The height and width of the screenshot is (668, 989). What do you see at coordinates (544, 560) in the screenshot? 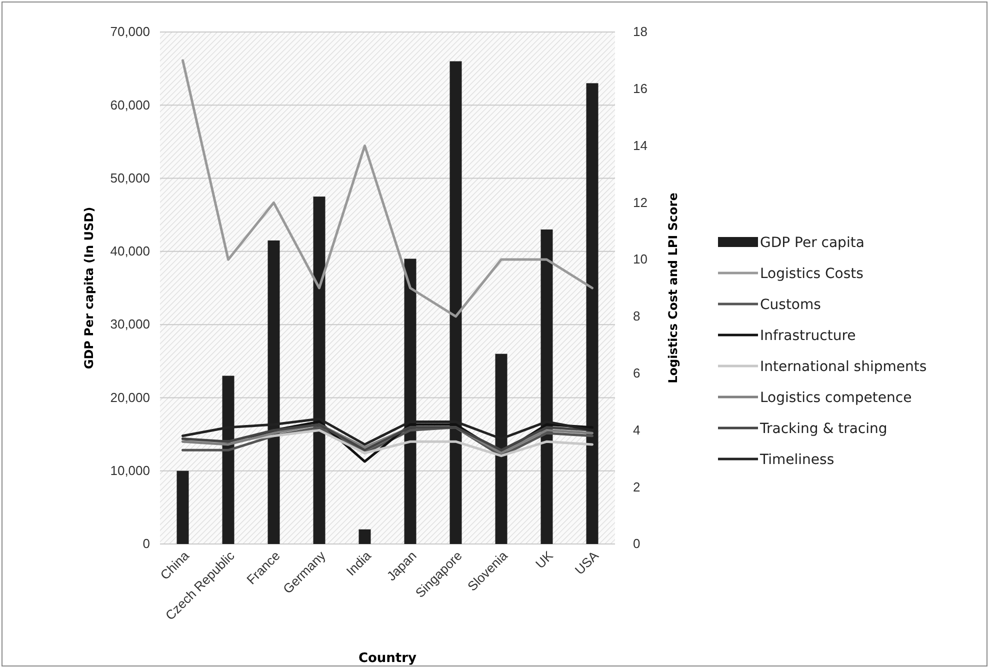
I see `x-tick-label: UK` at bounding box center [544, 560].